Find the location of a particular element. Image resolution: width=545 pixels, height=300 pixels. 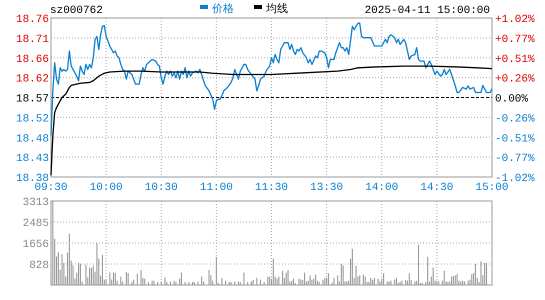

y-tick-label: 1656 is located at coordinates (35, 245).